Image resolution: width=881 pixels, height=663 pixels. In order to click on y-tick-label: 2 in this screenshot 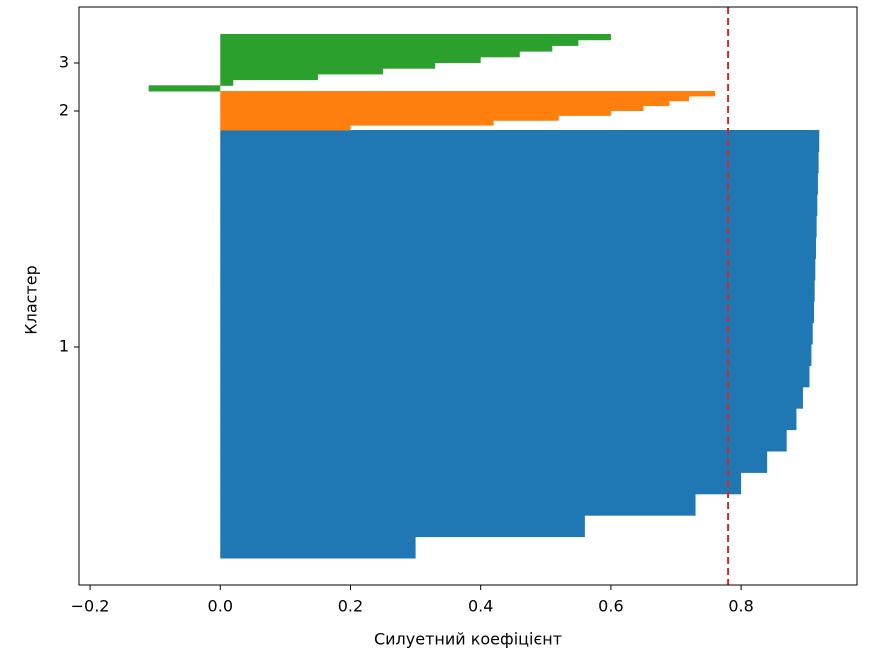, I will do `click(64, 110)`.